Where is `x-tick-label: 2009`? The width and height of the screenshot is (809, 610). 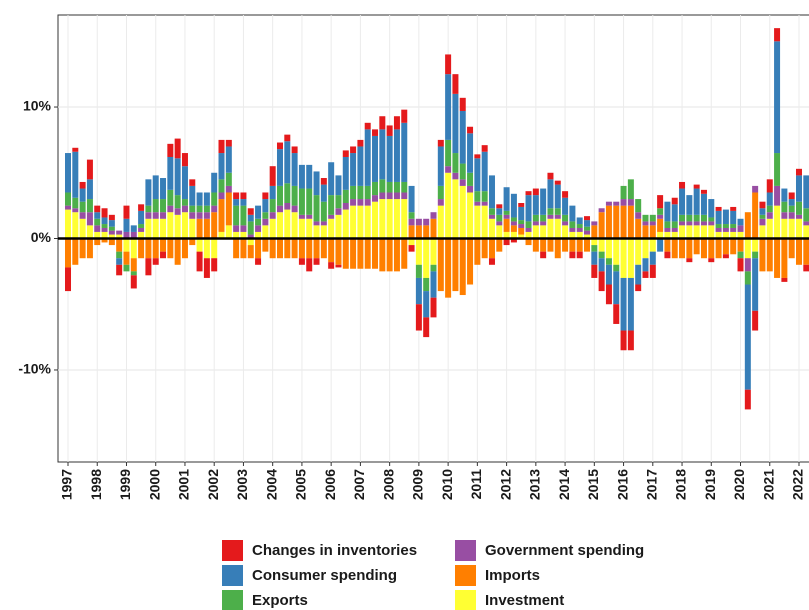 x-tick-label: 2009 is located at coordinates (418, 484).